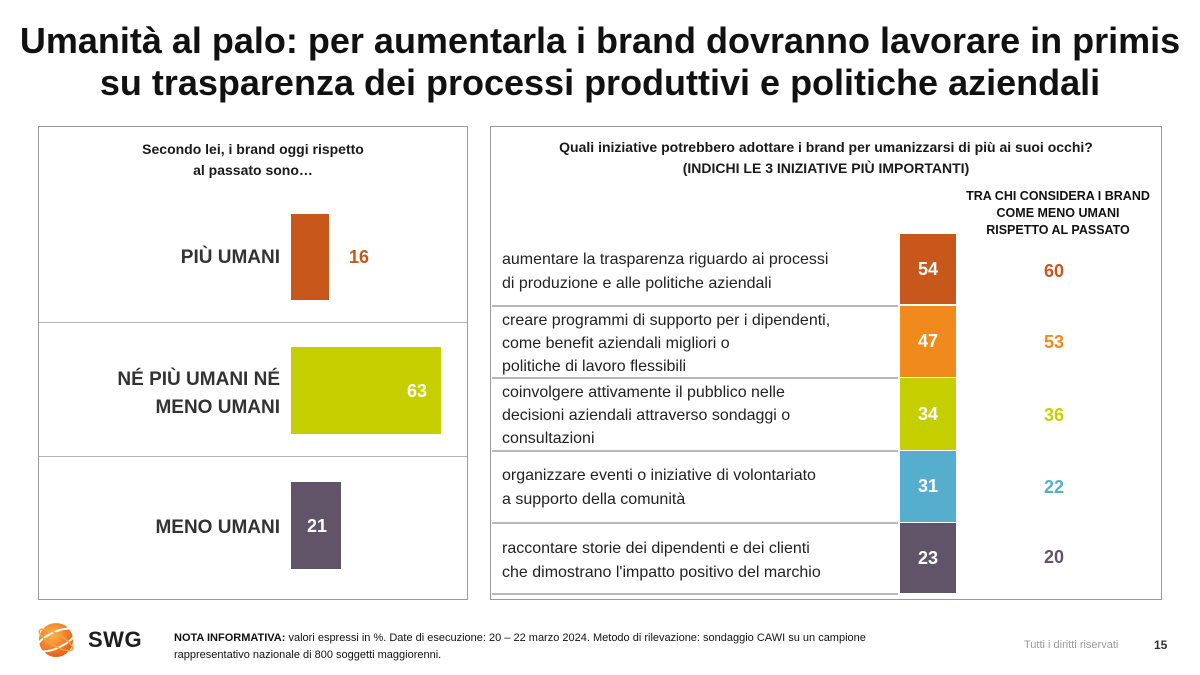 The image size is (1200, 675). I want to click on subgroup-value: 60, so click(1054, 271).